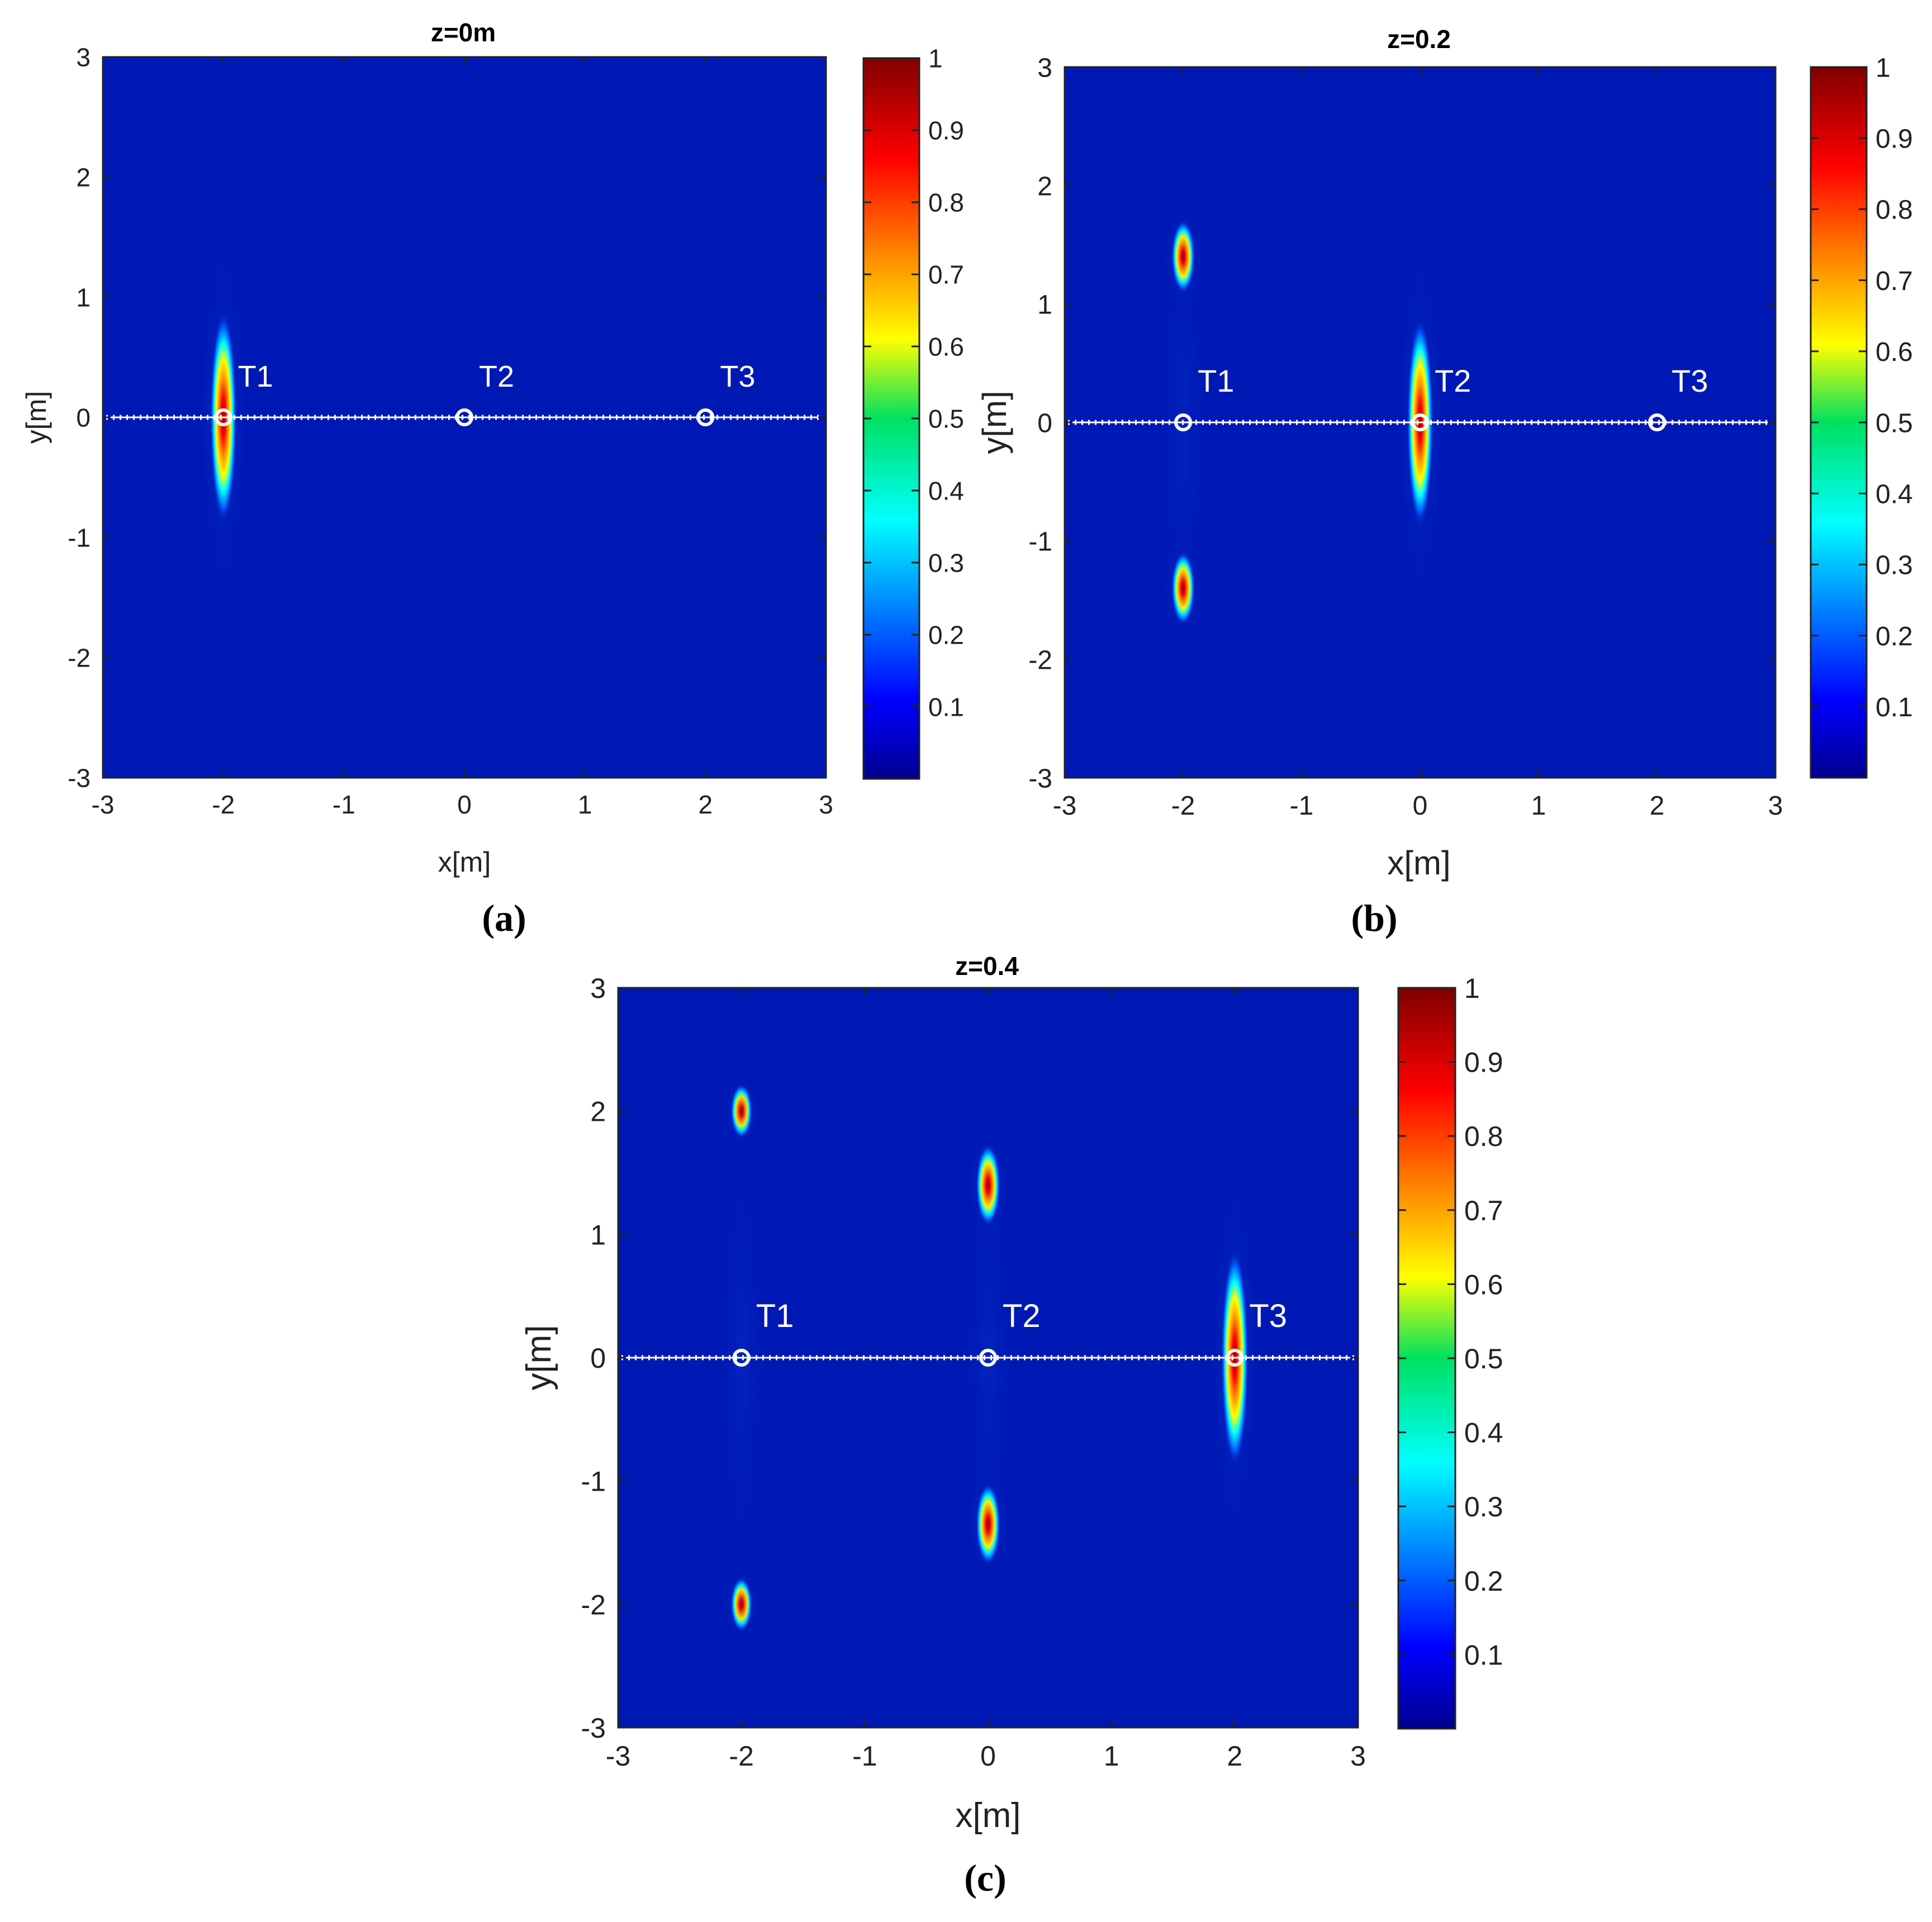 This screenshot has height=1922, width=1932. What do you see at coordinates (741, 1756) in the screenshot?
I see `panel-c-xtick-label: -2` at bounding box center [741, 1756].